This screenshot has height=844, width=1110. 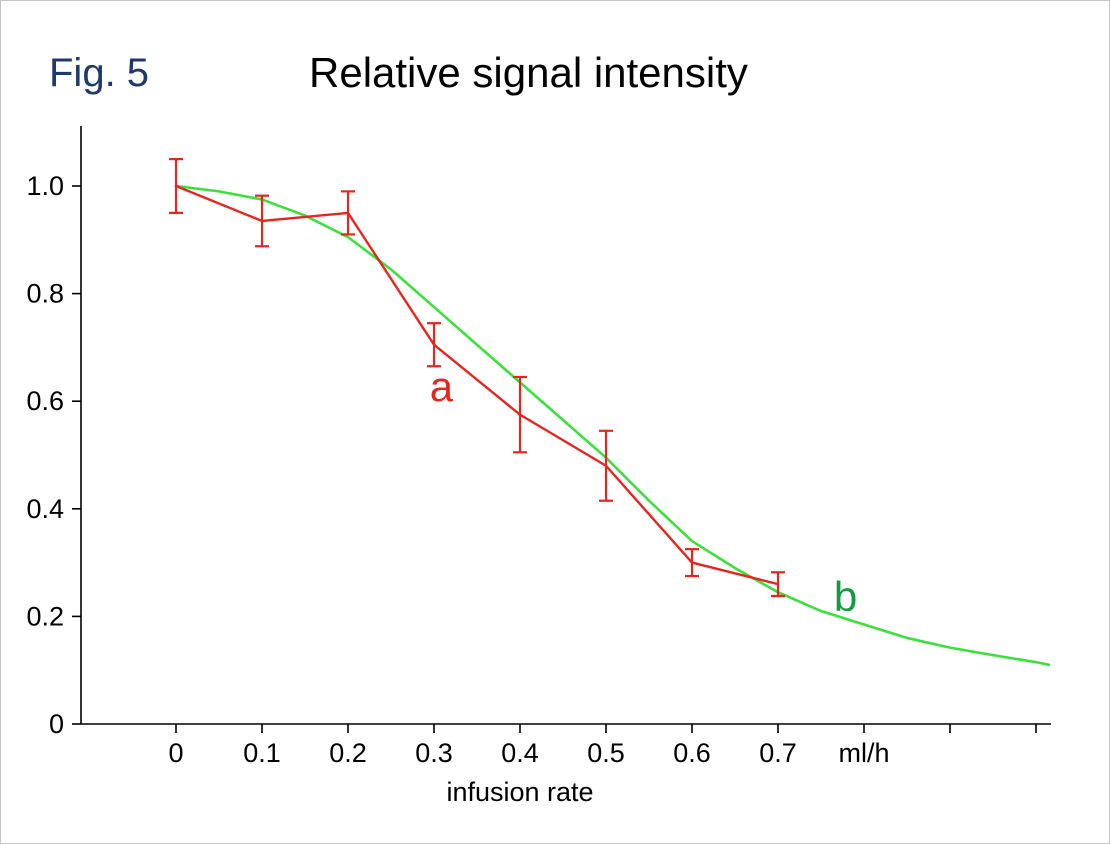 I want to click on y-tick-label: 0, so click(x=56, y=724).